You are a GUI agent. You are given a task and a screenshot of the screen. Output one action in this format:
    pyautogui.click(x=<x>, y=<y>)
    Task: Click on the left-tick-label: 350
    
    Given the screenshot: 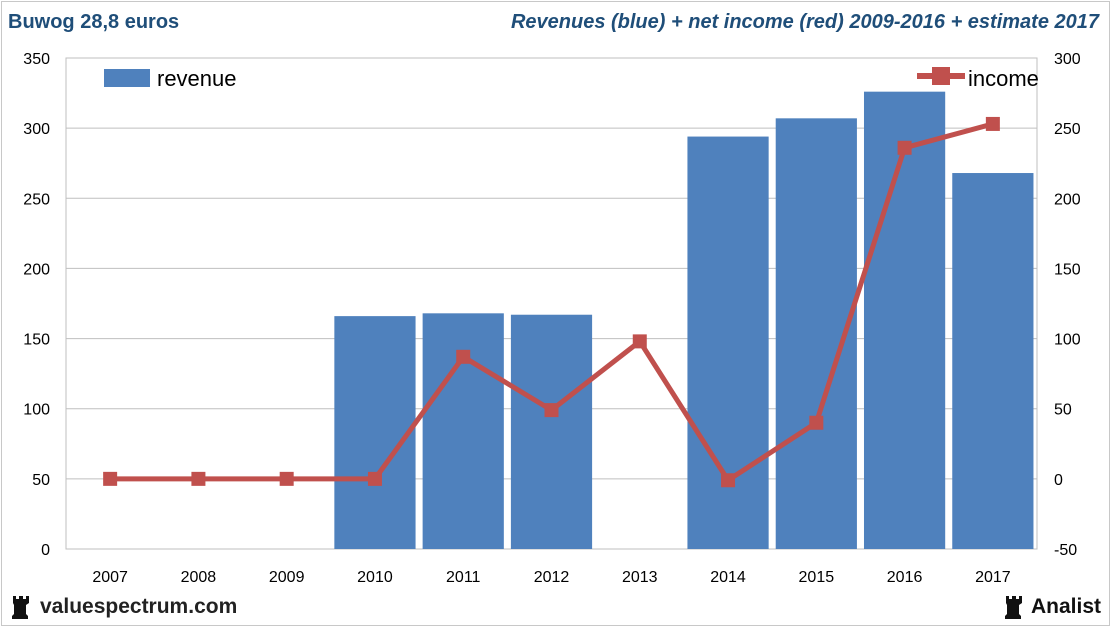 What is the action you would take?
    pyautogui.click(x=36, y=59)
    